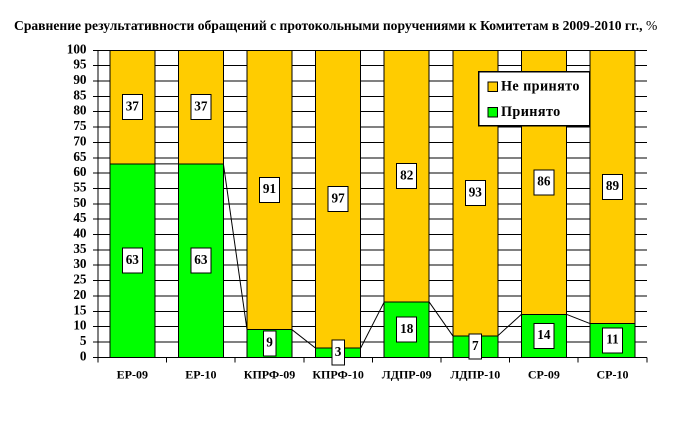  Describe the element at coordinates (613, 185) in the screenshot. I see `svg-text: 89` at that location.